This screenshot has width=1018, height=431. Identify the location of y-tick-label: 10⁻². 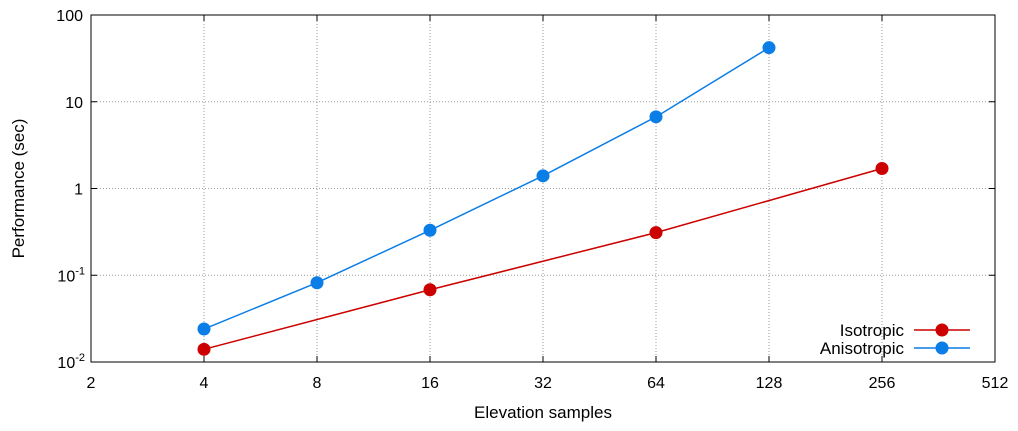
(71, 362).